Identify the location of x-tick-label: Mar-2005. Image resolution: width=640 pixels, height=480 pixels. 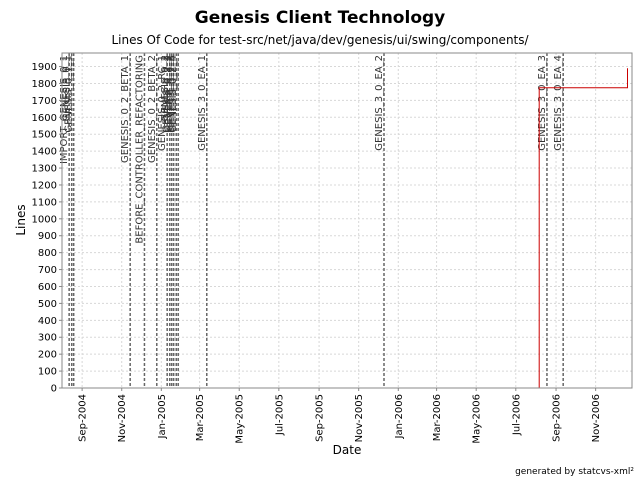
(200, 417).